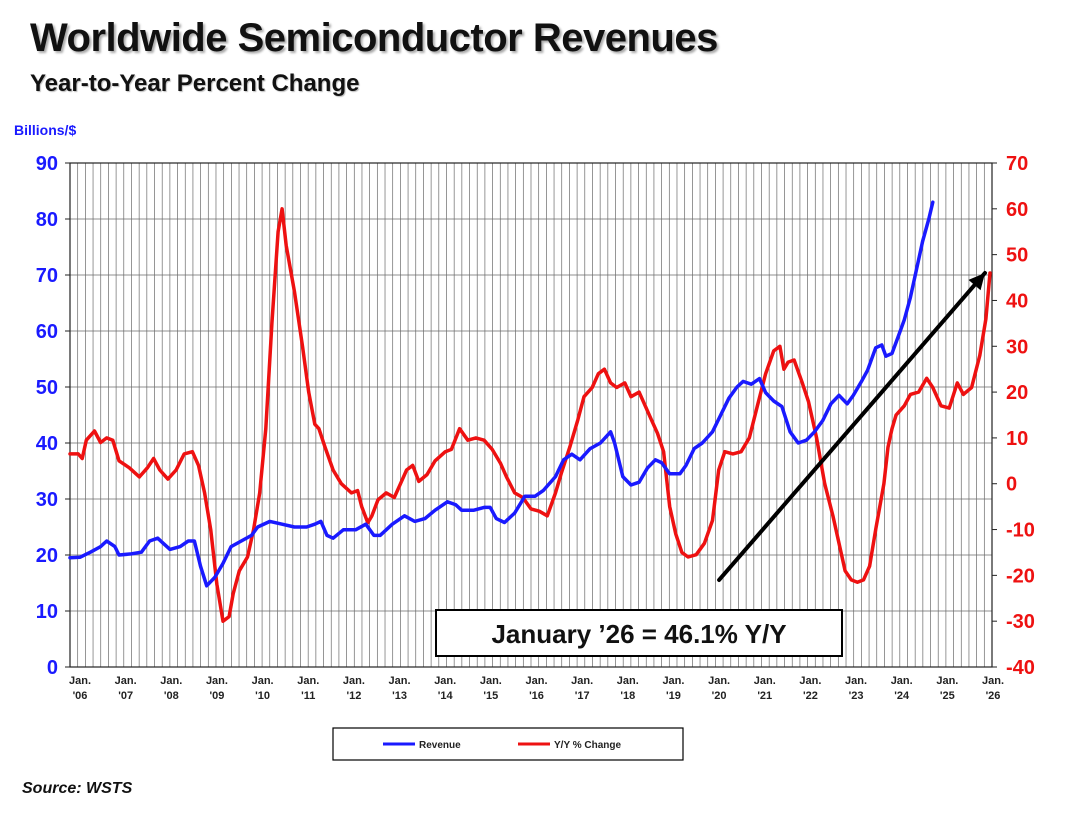 Image resolution: width=1080 pixels, height=823 pixels. What do you see at coordinates (810, 696) in the screenshot?
I see `x-tick-label-bottom: '22` at bounding box center [810, 696].